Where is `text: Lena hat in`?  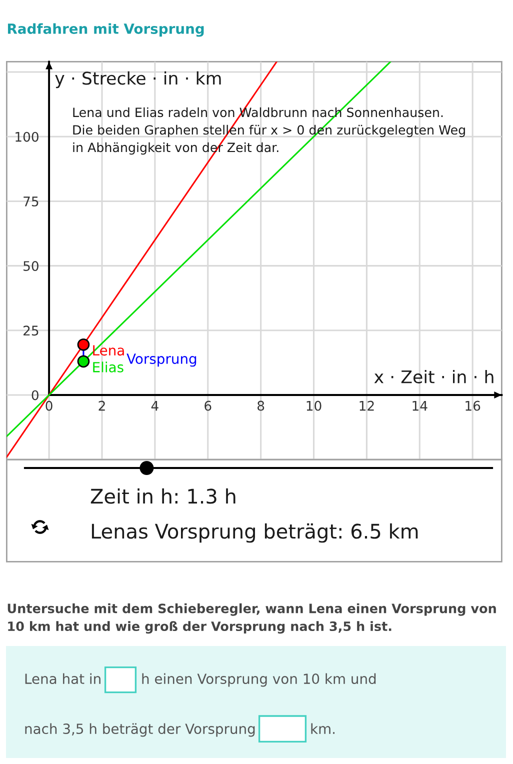
text: Lena hat in is located at coordinates (62, 678).